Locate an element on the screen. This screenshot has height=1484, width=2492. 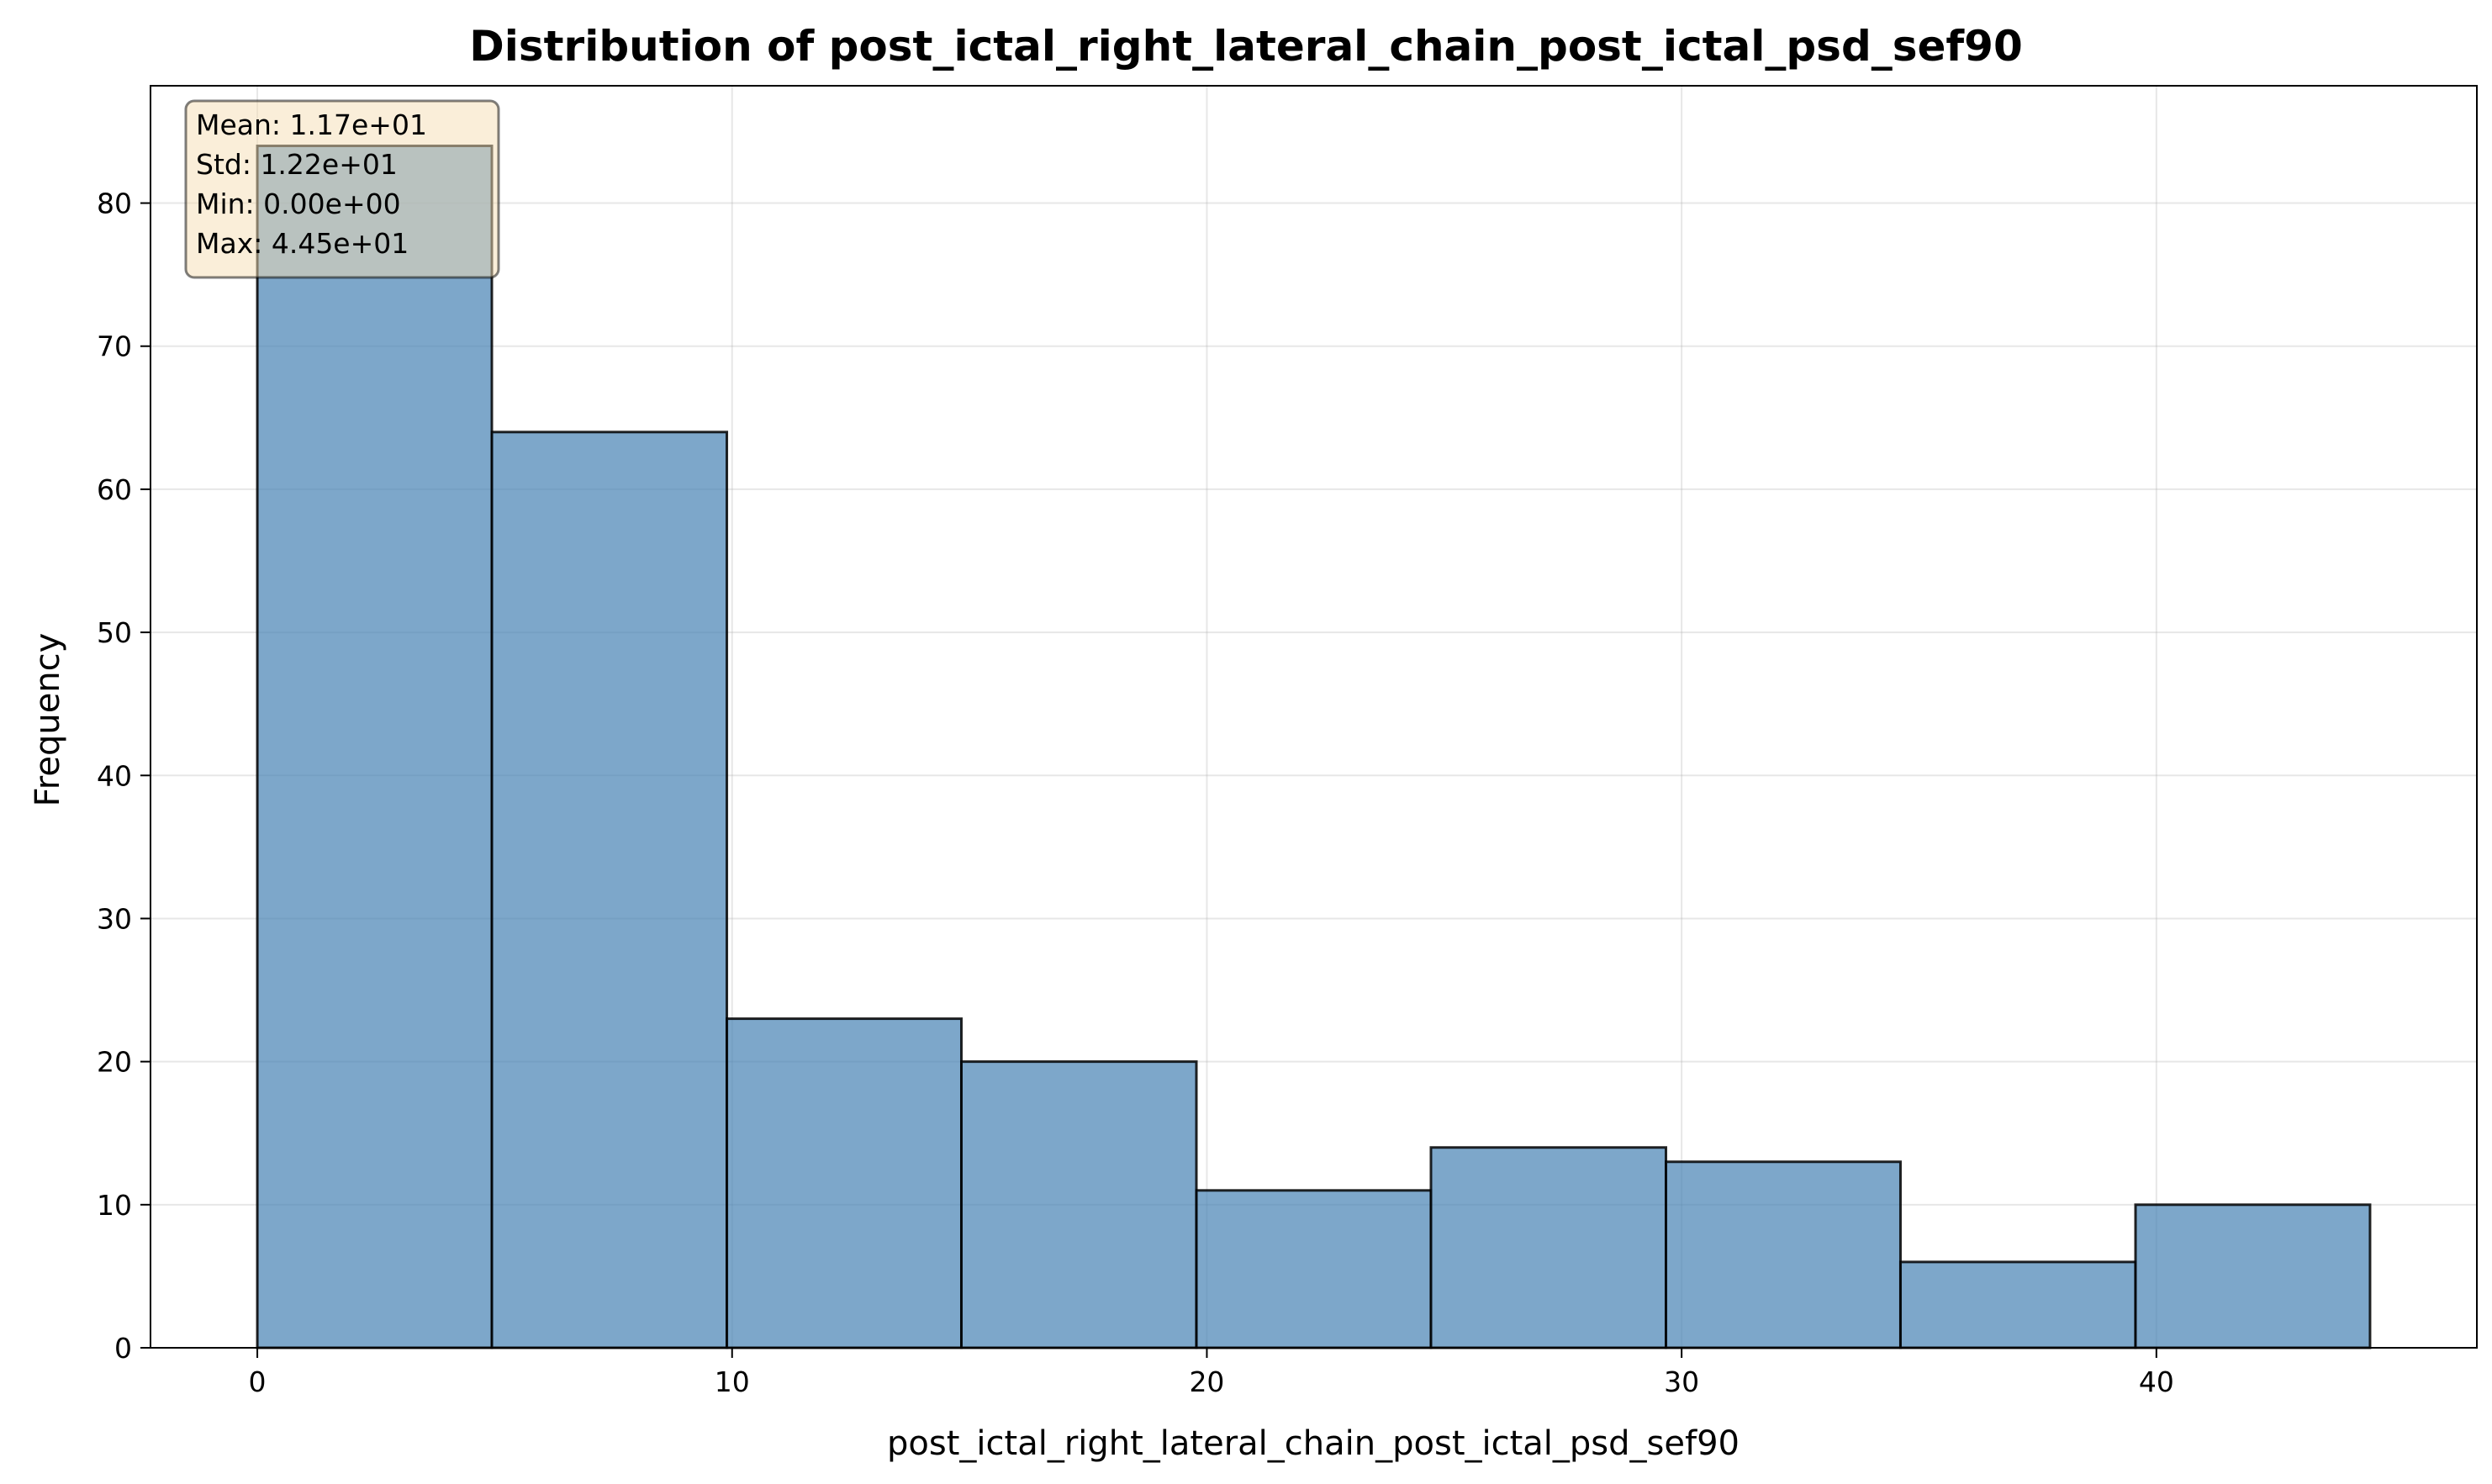
y-tick-label: 80 is located at coordinates (115, 203).